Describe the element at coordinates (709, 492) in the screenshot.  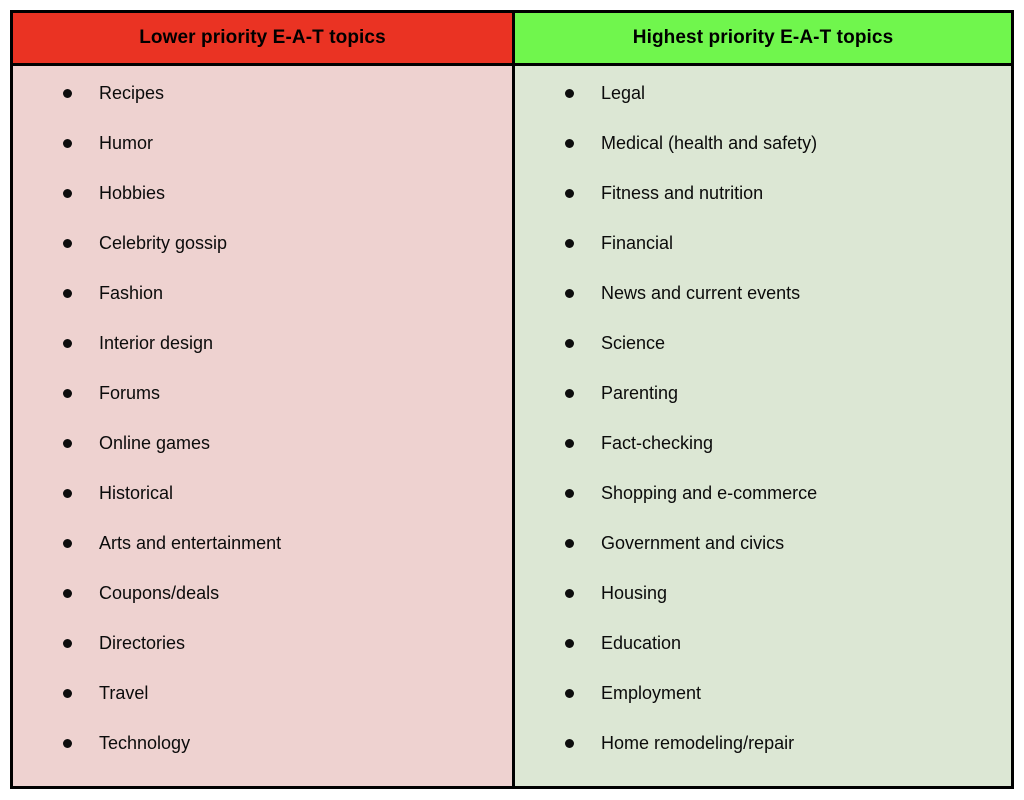
I see `list-item-label: Shopping and e-commerce` at that location.